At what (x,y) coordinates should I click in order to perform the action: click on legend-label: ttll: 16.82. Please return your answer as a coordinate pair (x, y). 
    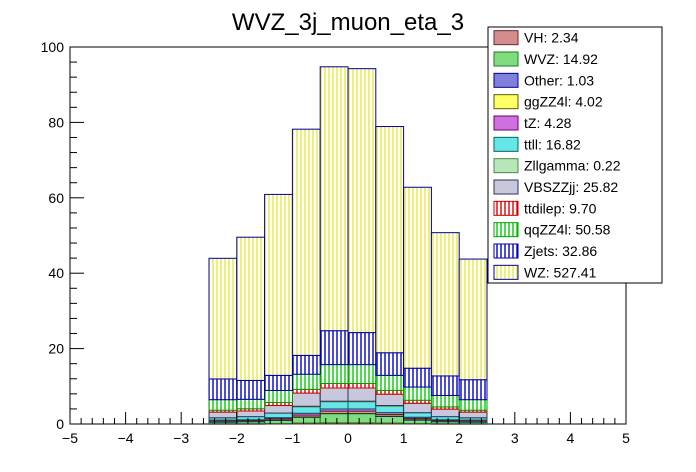
    Looking at the image, I should click on (552, 144).